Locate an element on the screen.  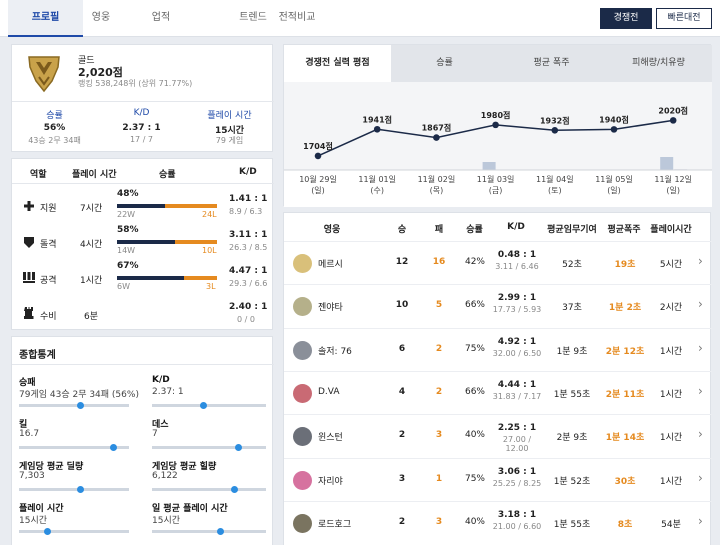
overall-stat-label: 플레이 시간 is located at coordinates (41, 509).